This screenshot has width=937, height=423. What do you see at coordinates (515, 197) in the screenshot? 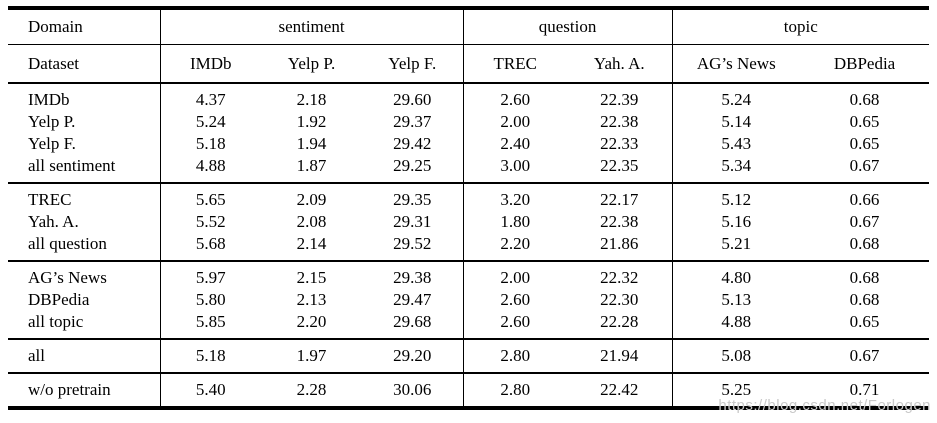
I see `data-cell: 3.20` at bounding box center [515, 197].